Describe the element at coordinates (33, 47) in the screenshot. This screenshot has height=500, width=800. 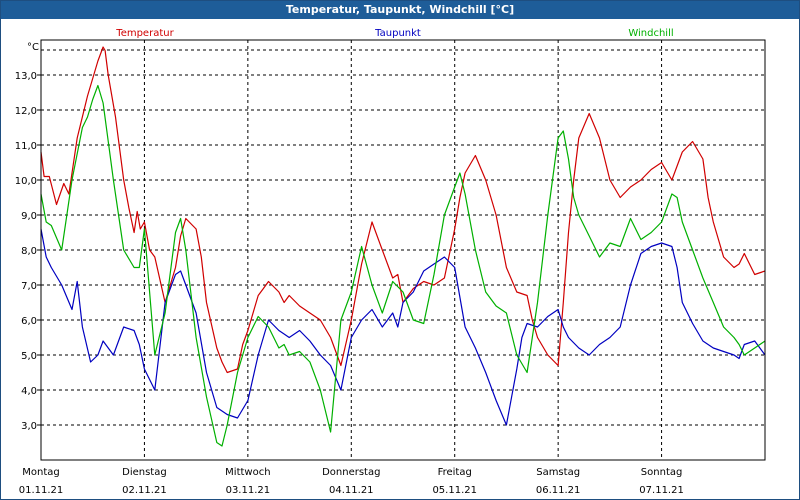
I see `y-axis-label: °C` at that location.